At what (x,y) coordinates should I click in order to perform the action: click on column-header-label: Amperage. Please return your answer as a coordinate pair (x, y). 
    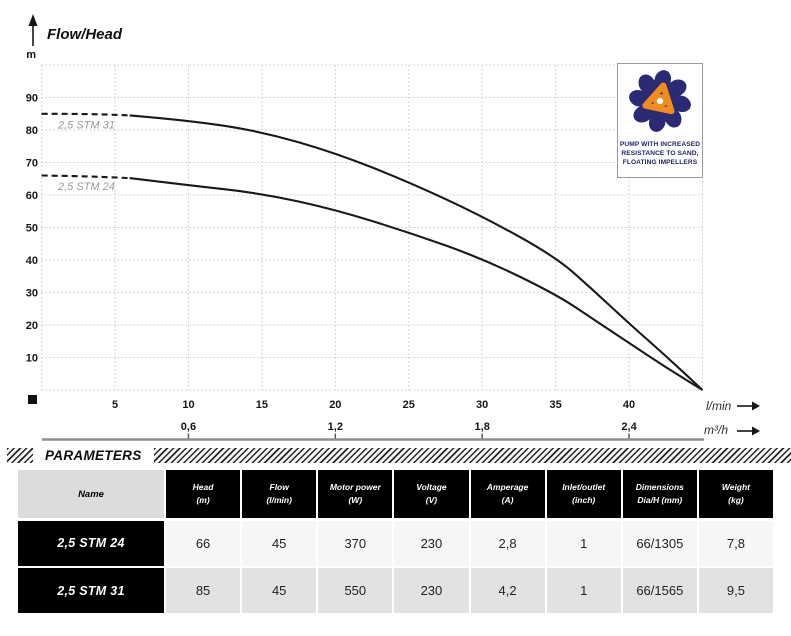
    Looking at the image, I should click on (507, 487).